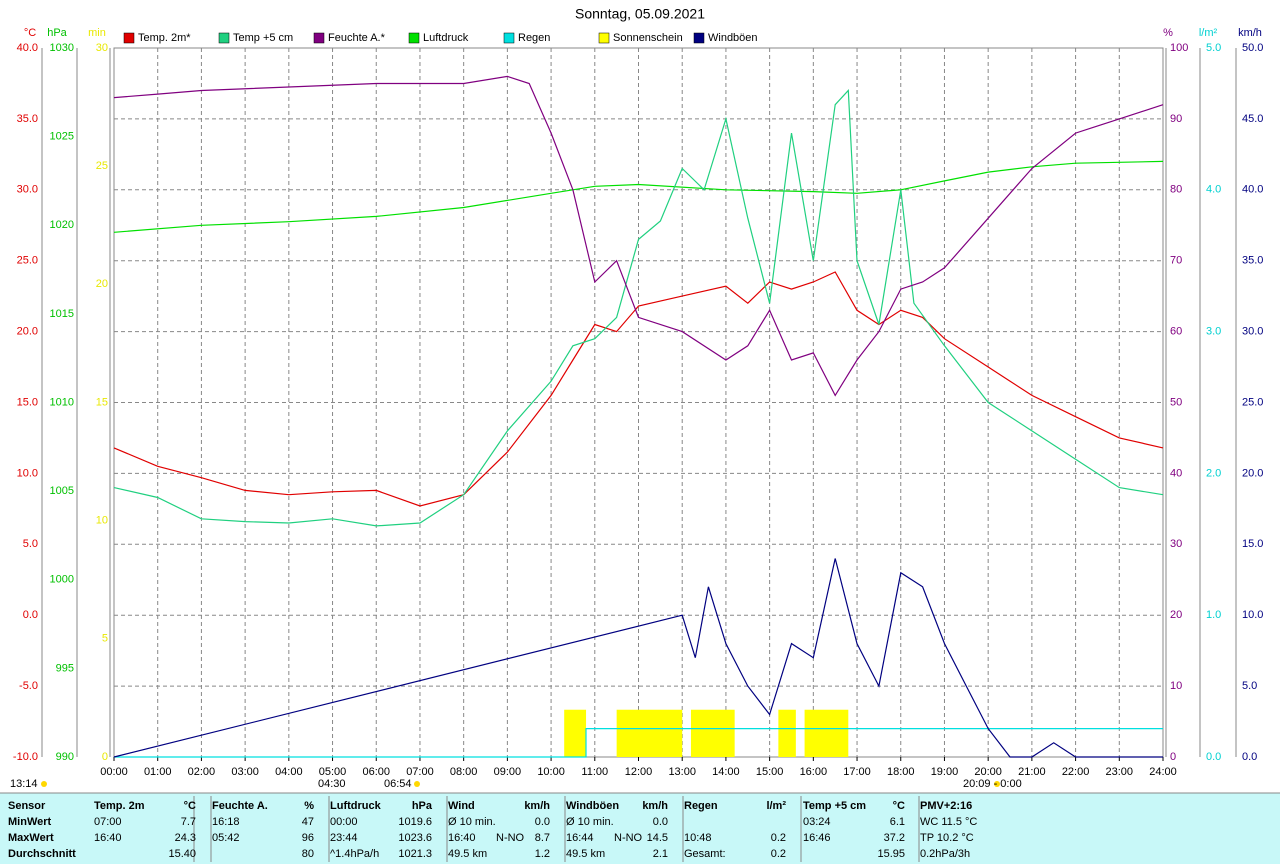 This screenshot has height=864, width=1280. What do you see at coordinates (1252, 190) in the screenshot?
I see `y-tick-label: 40.0` at bounding box center [1252, 190].